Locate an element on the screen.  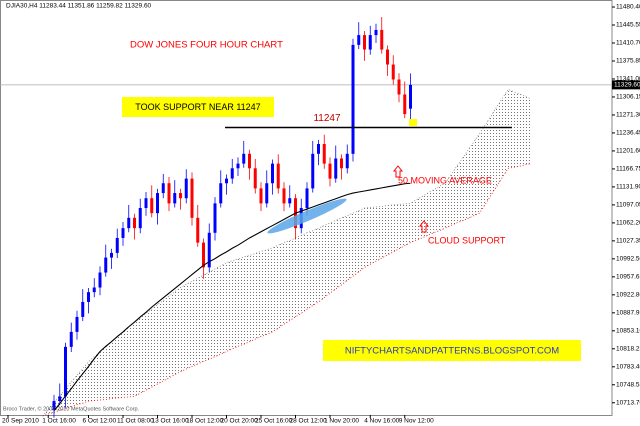
x-tick-label: 20 Oct 20:00 is located at coordinates (240, 421).